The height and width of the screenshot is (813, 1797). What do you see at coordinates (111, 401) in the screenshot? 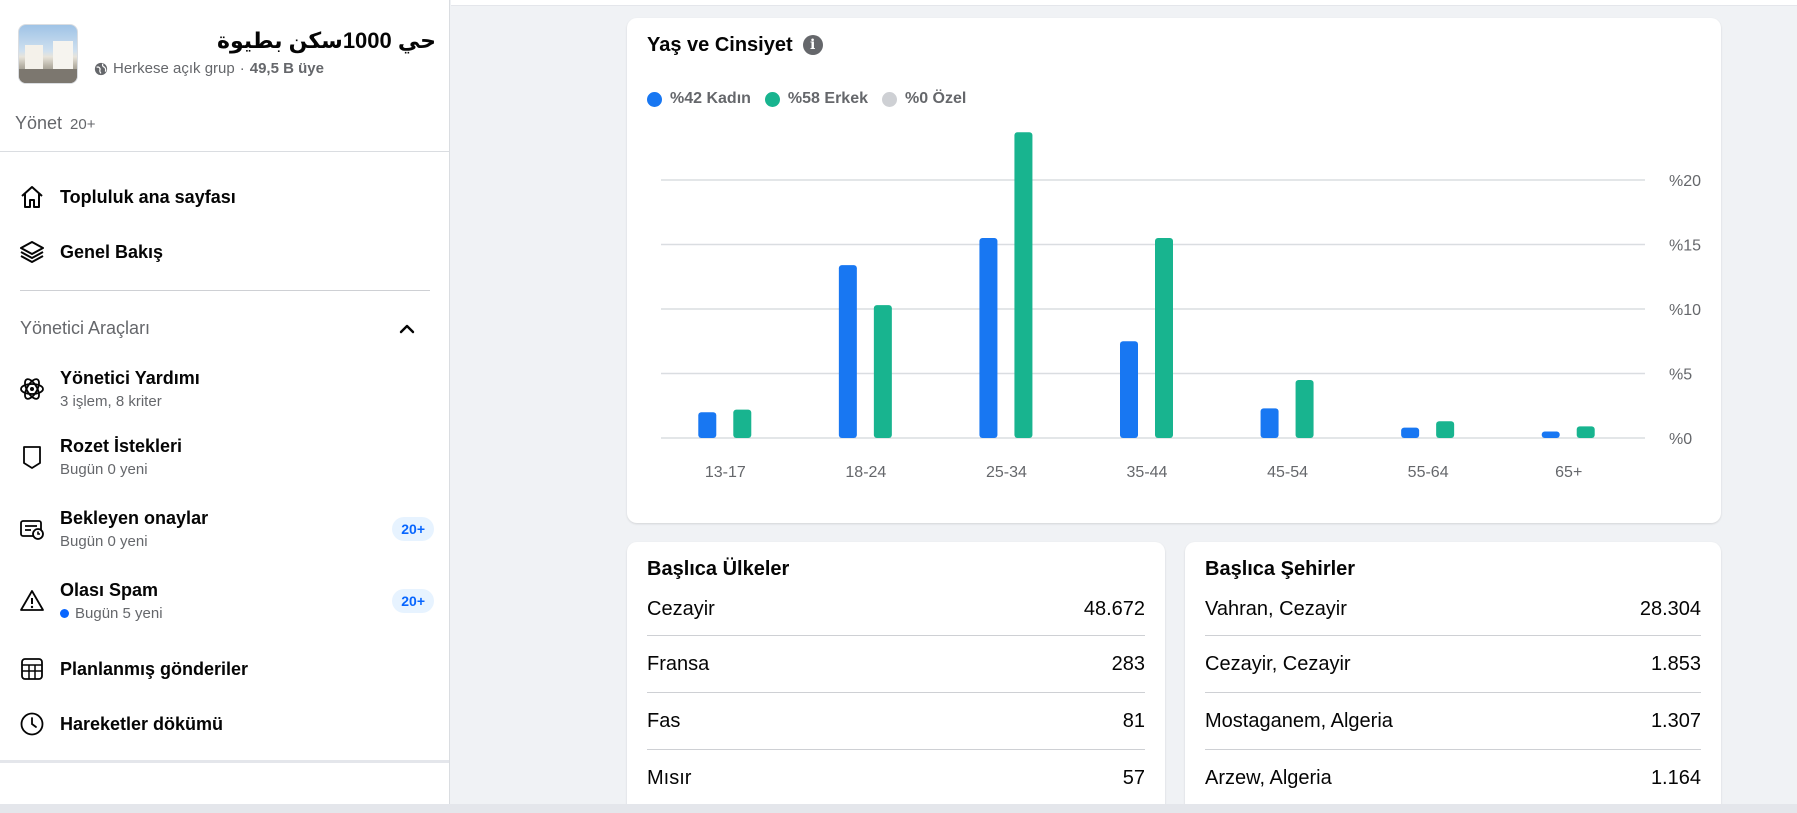
I see `admin-assist-sub: 3 işlem, 8 kriter` at bounding box center [111, 401].